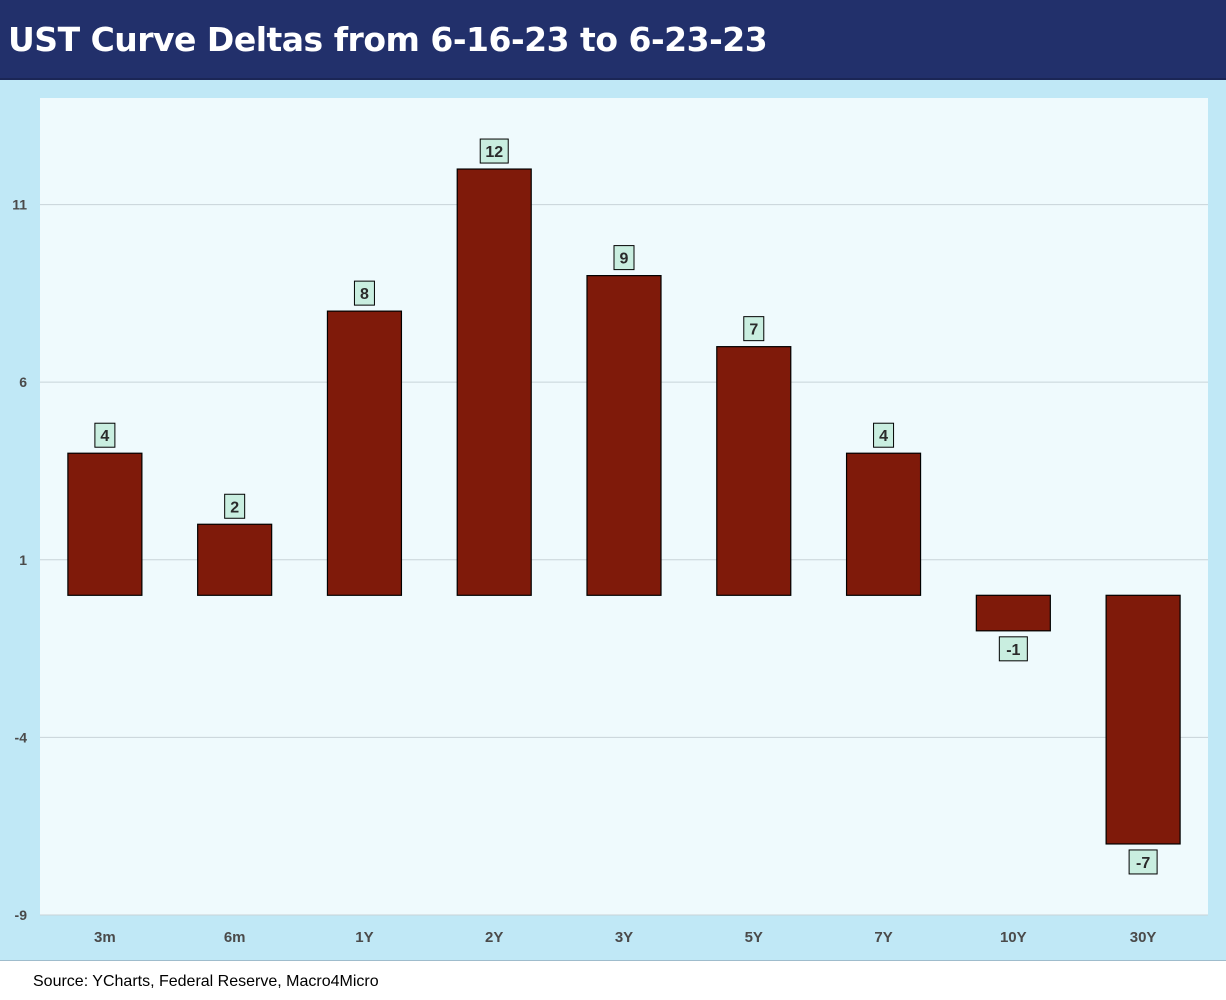 The width and height of the screenshot is (1226, 1000). I want to click on data-label: -7, so click(1143, 863).